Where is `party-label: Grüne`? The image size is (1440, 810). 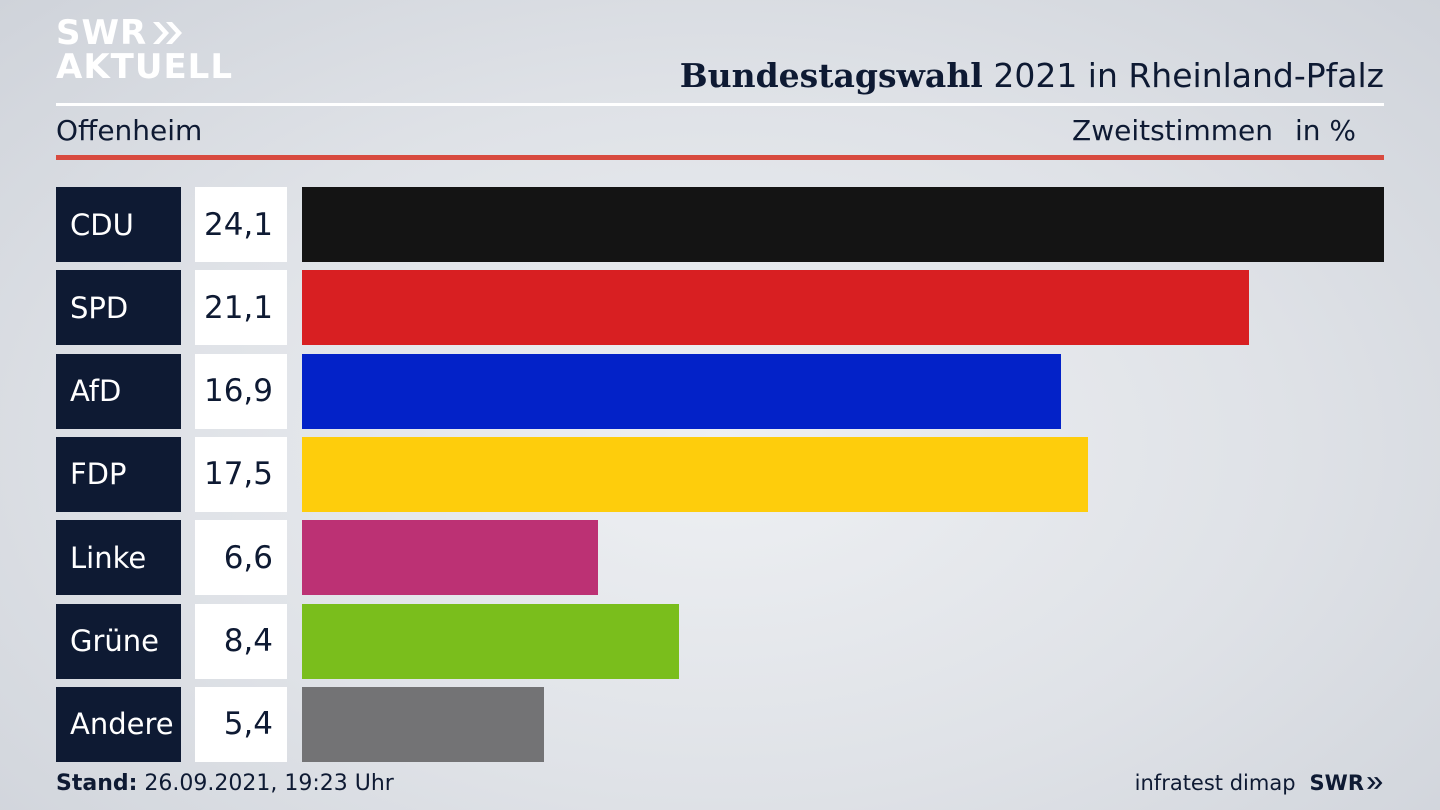 party-label: Grüne is located at coordinates (118, 641).